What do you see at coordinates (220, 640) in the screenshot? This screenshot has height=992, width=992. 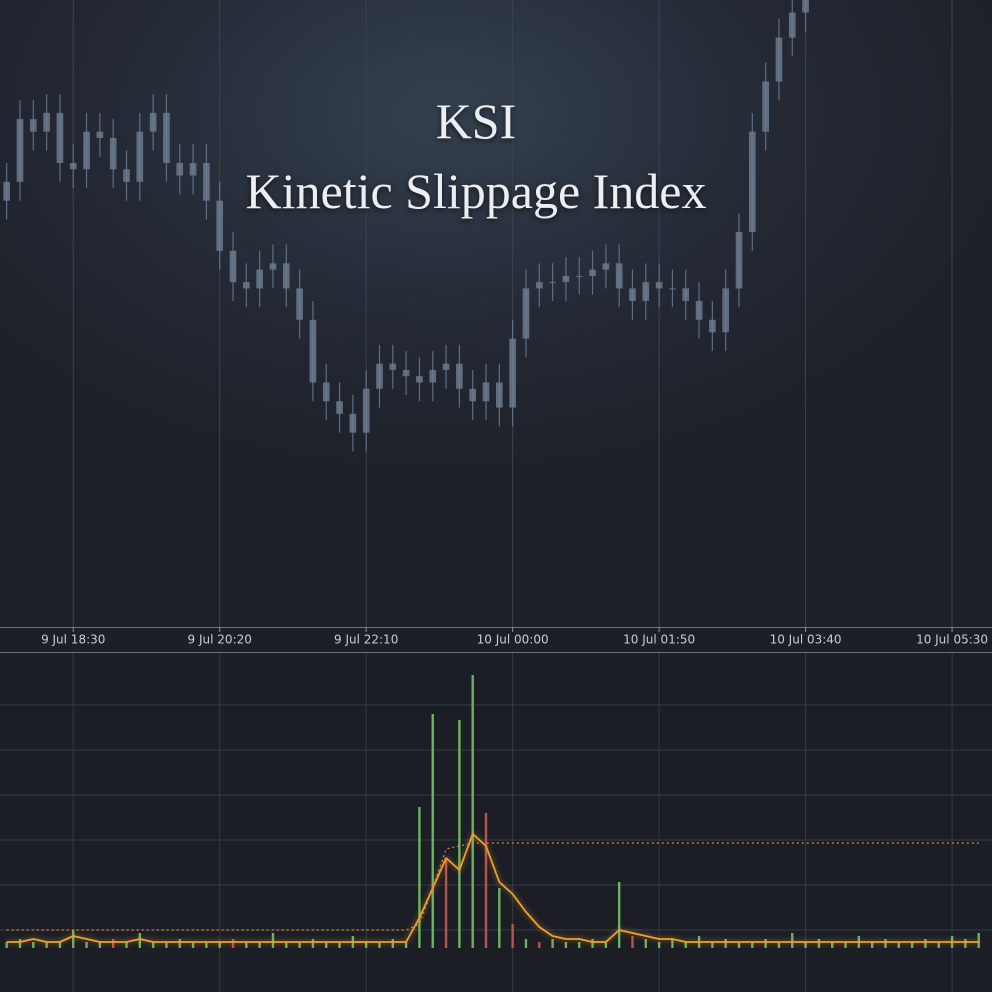 I see `x-tick-label: 9 Jul 20:20` at bounding box center [220, 640].